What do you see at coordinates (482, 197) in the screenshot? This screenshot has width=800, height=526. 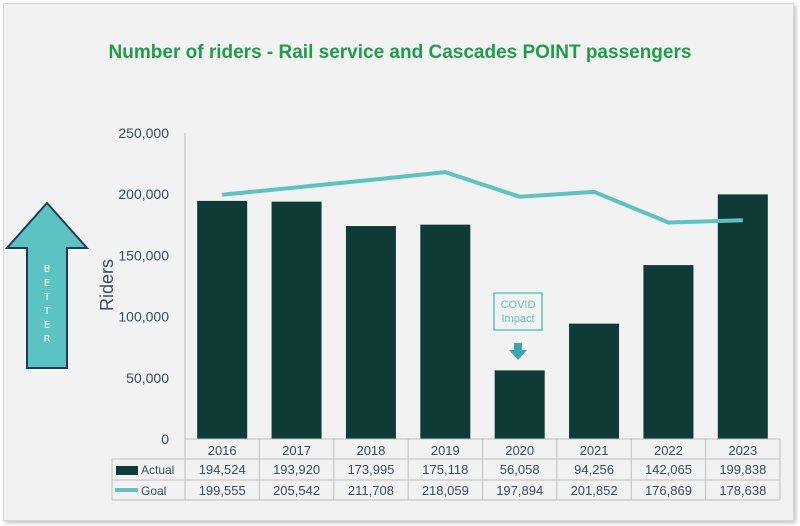 I see `goal-line` at bounding box center [482, 197].